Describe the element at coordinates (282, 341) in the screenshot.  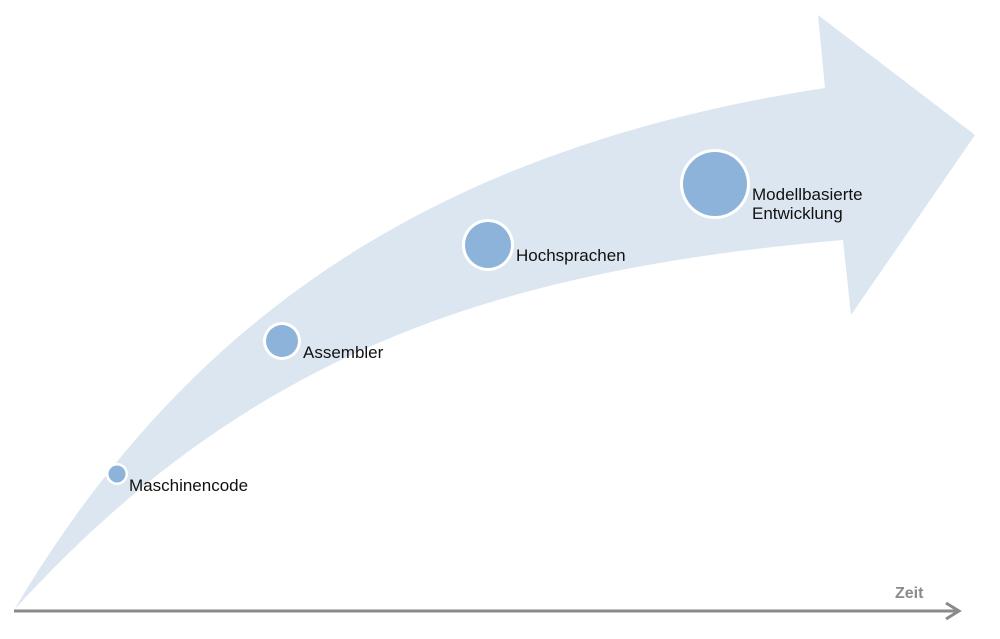
I see `milestone-assembler-dot` at that location.